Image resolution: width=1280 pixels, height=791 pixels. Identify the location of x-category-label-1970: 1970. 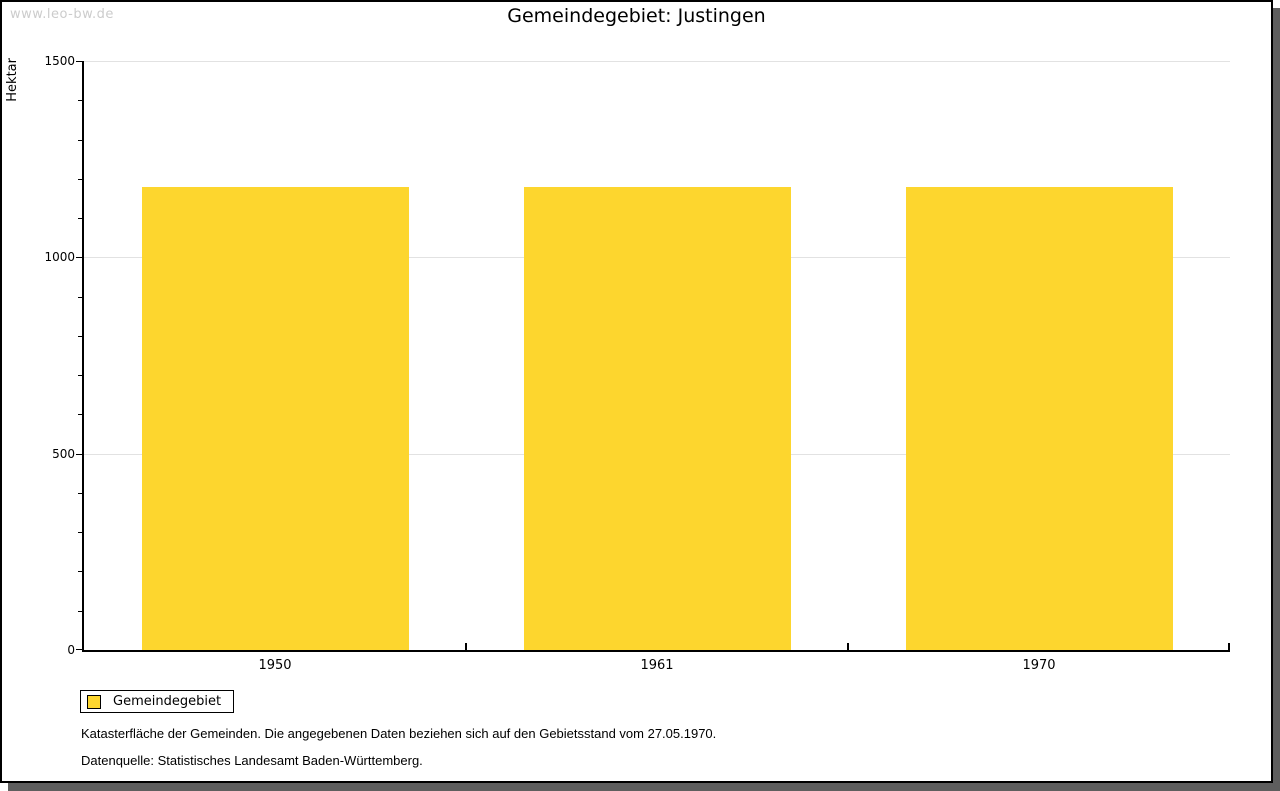
(1039, 665).